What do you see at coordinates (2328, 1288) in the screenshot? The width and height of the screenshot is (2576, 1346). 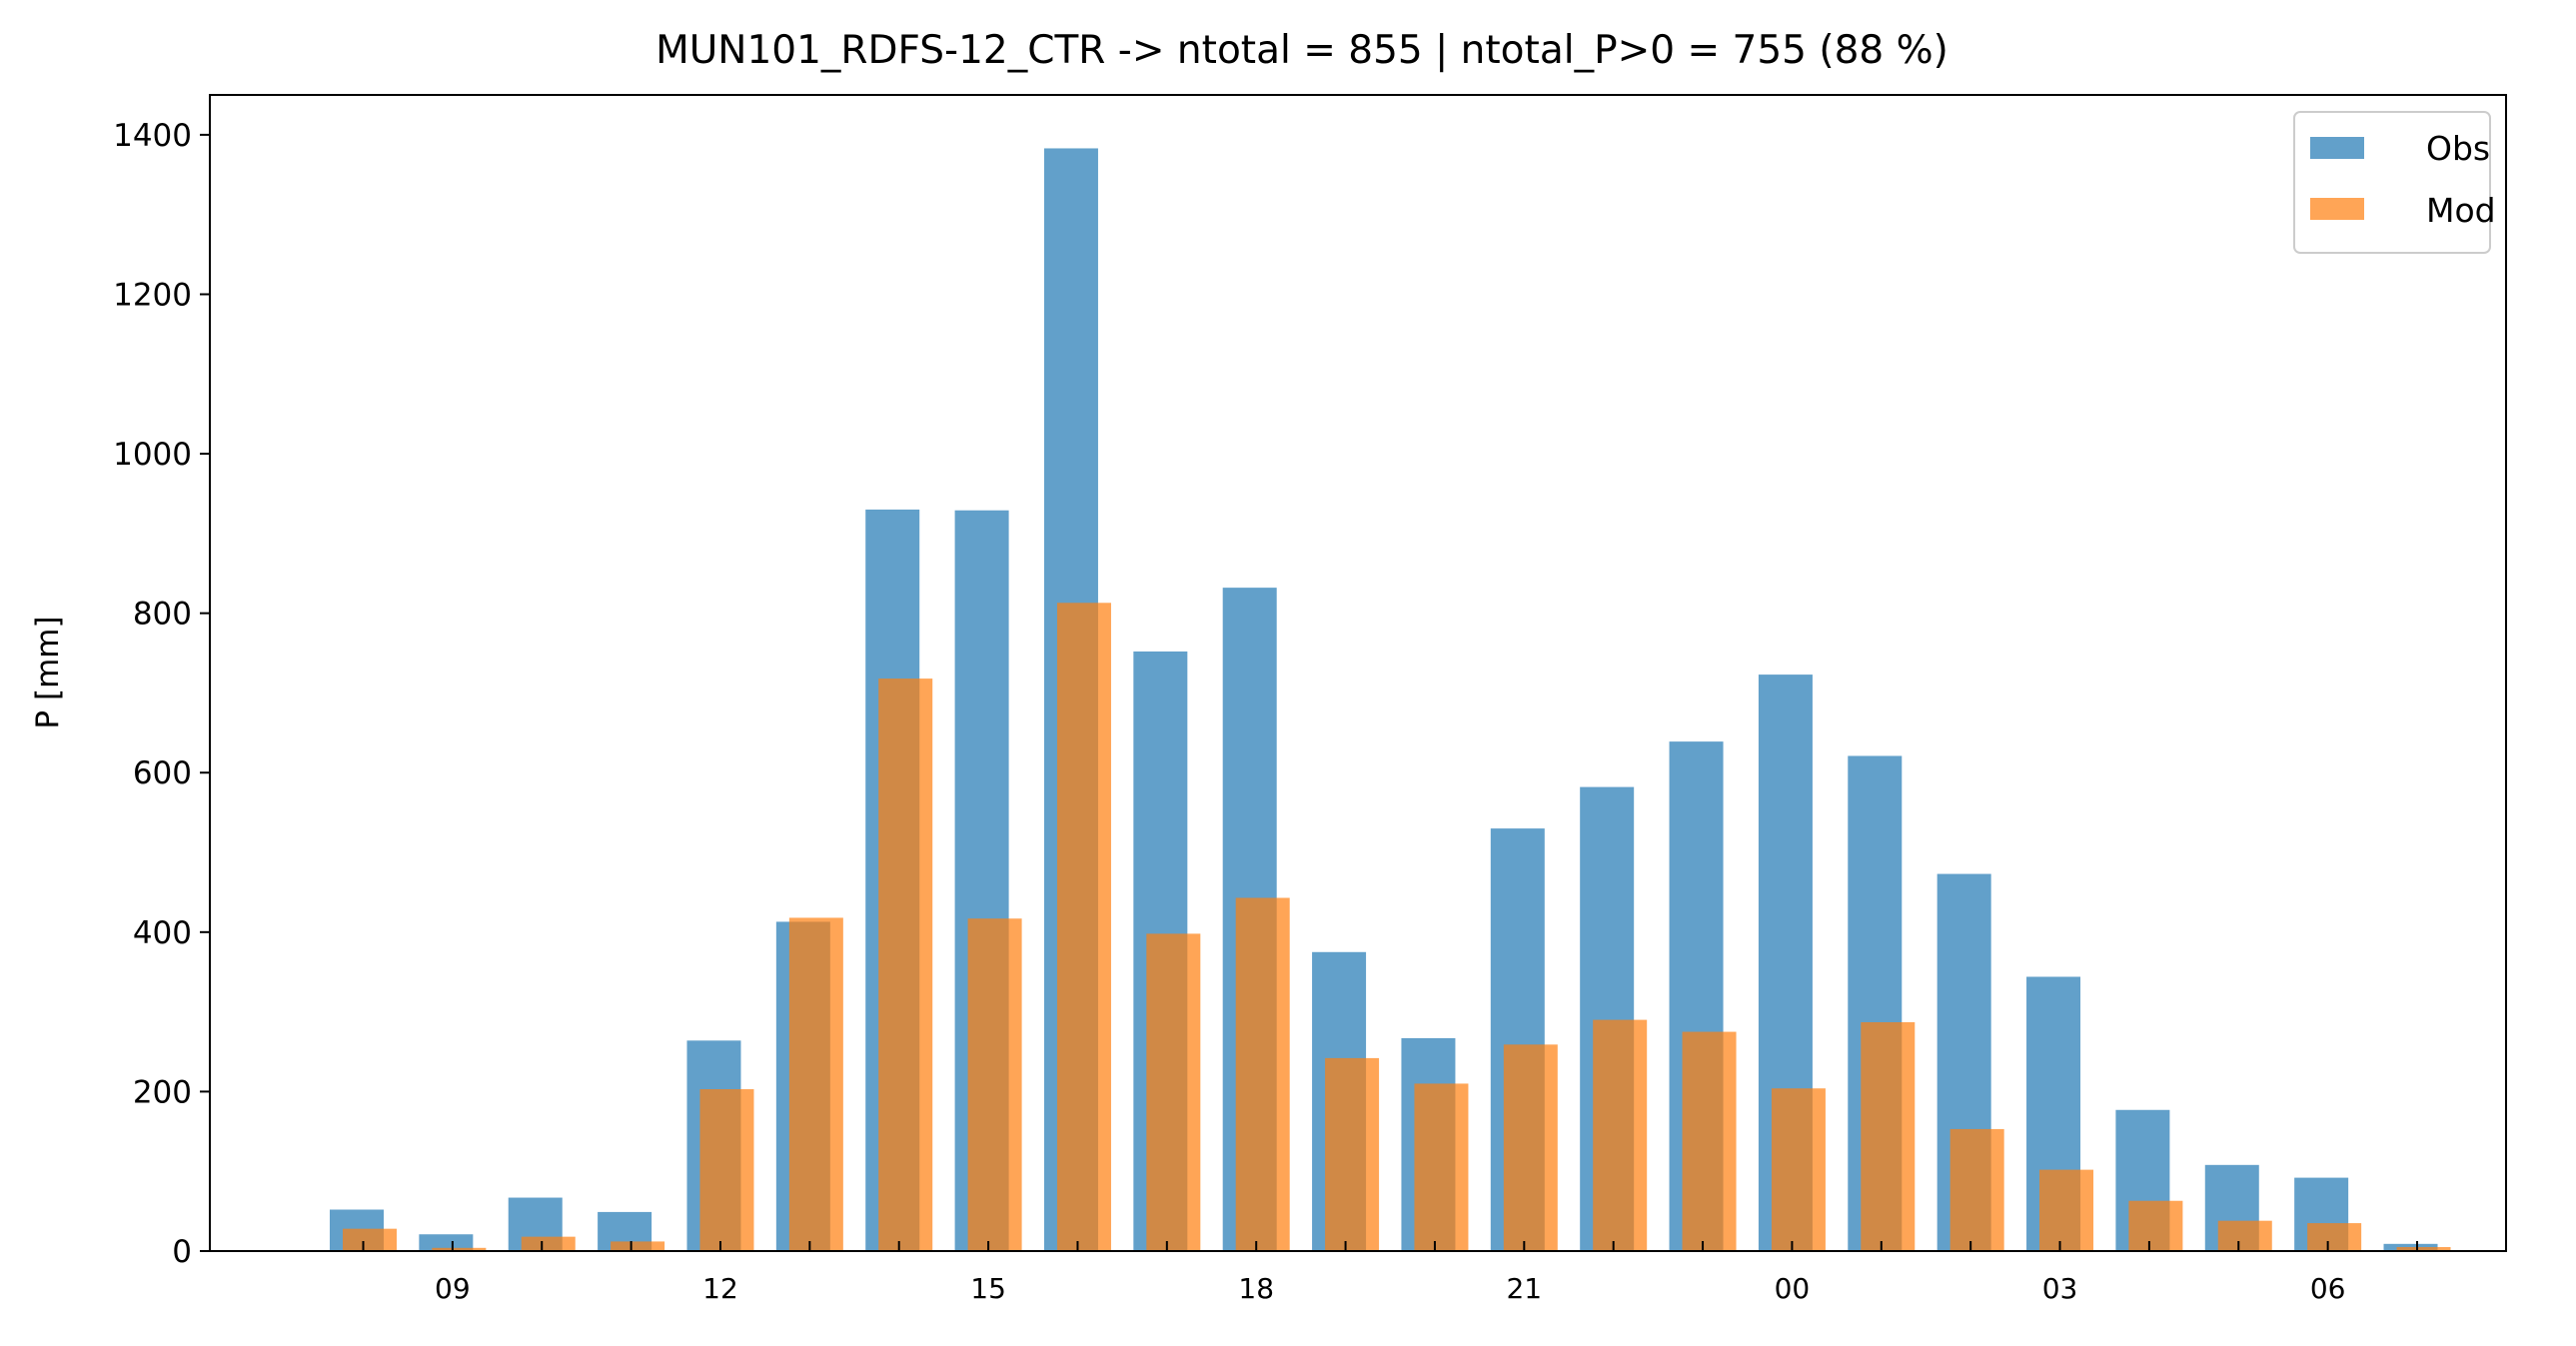 I see `x-tick-label-06: 06` at bounding box center [2328, 1288].